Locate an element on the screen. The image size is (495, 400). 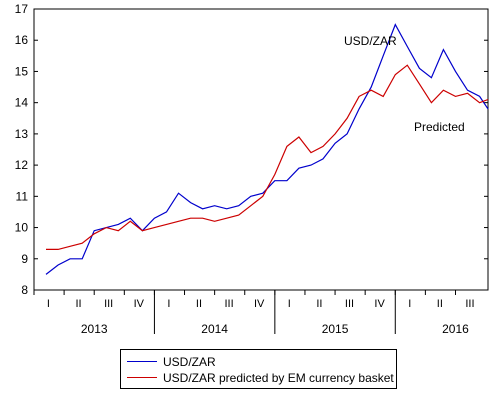
year-label: 2013 is located at coordinates (94, 329).